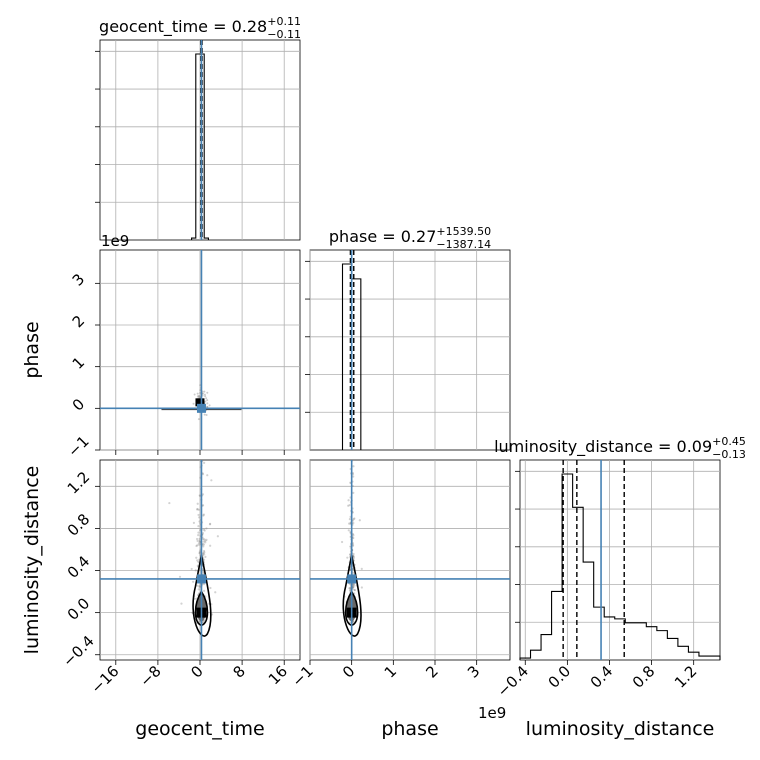 This screenshot has height=760, width=760. Describe the element at coordinates (409, 729) in the screenshot. I see `xaxis-label-phase: phase` at that location.